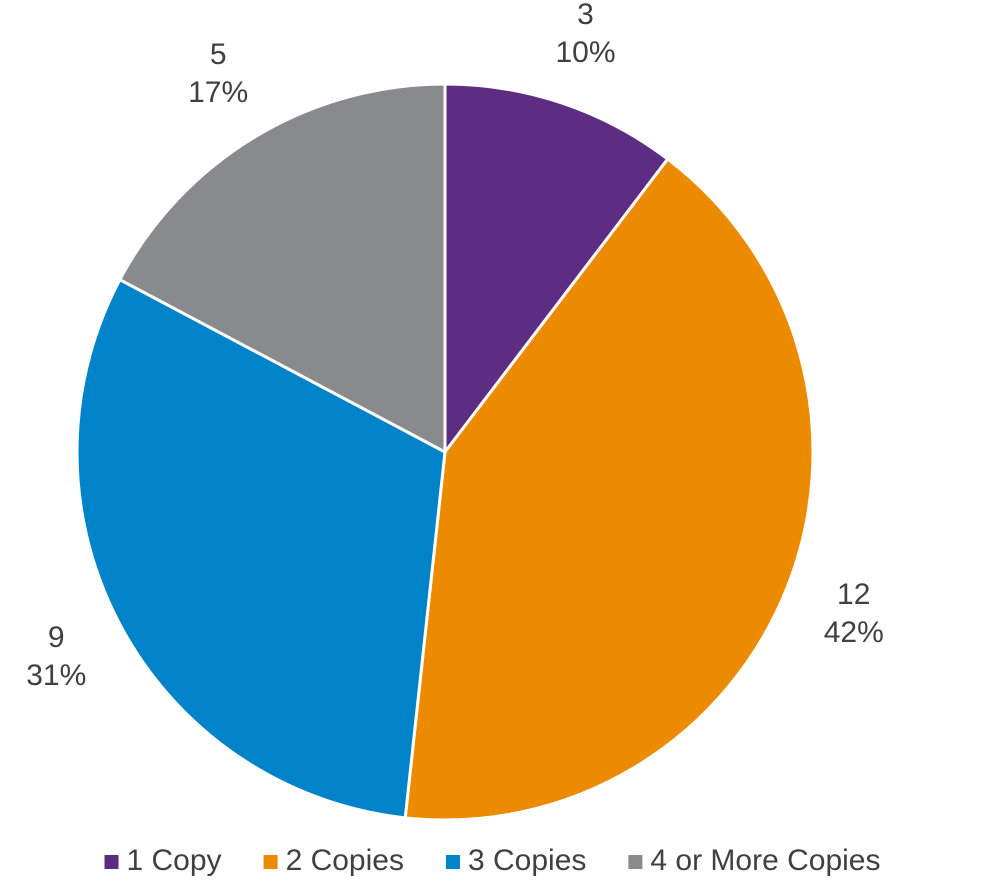  Describe the element at coordinates (174, 860) in the screenshot. I see `legend-label: 1 Copy` at that location.